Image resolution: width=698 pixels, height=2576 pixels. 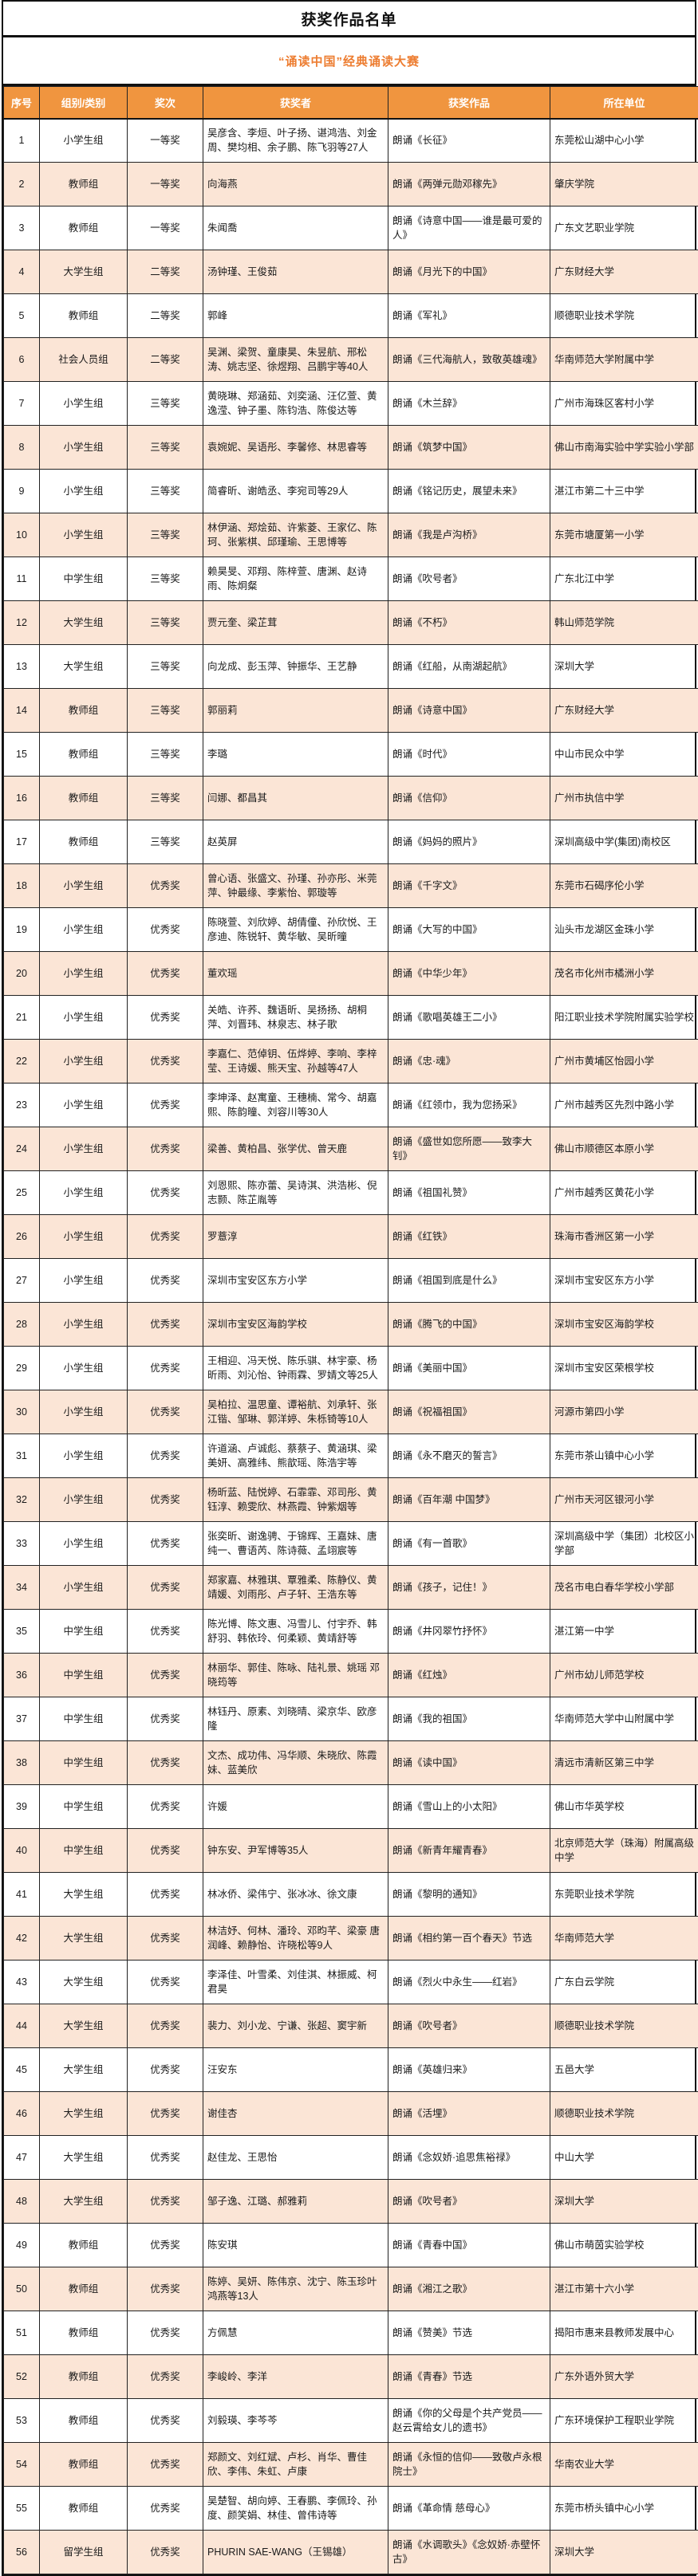 I want to click on cell-org: 清远市清新区第三中学, so click(x=624, y=1763).